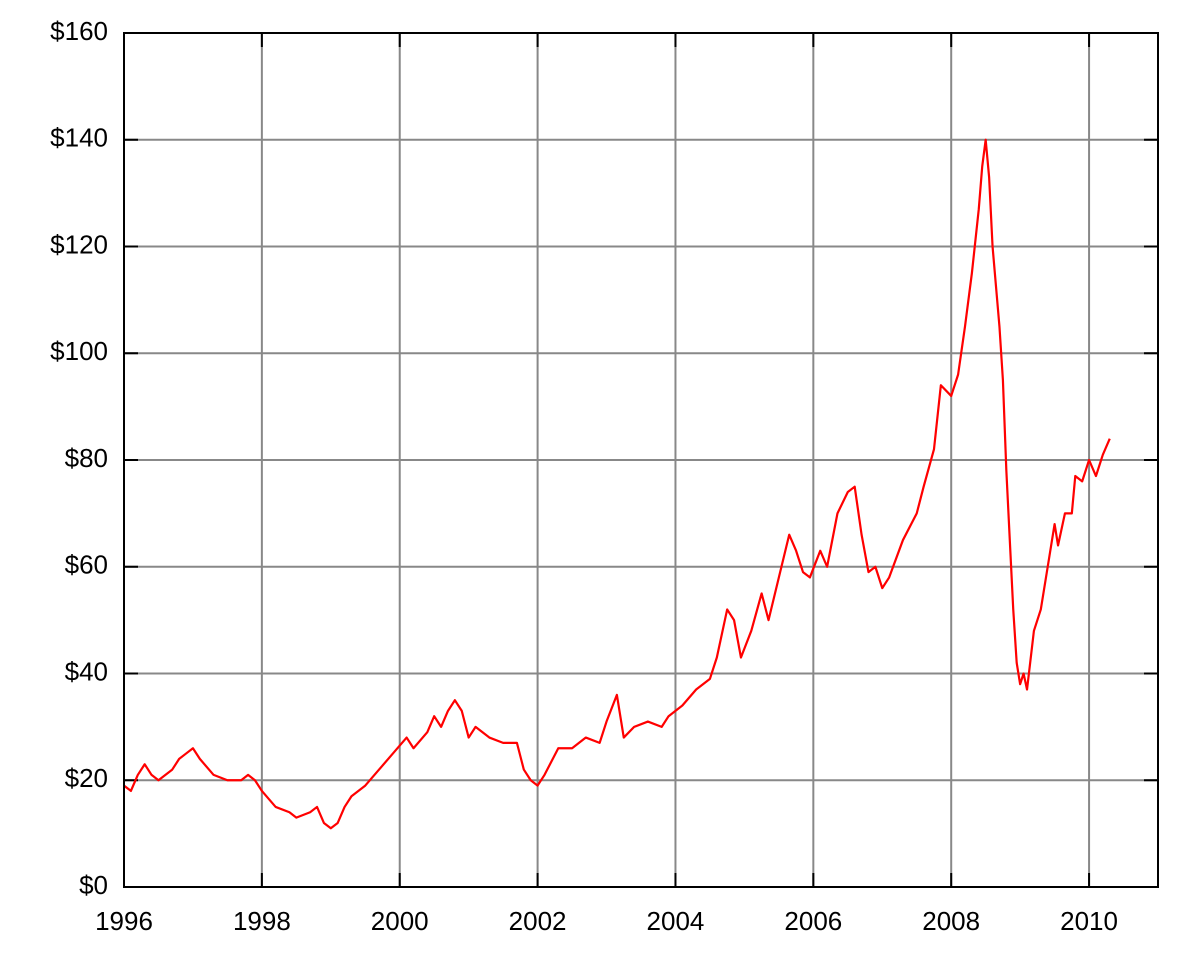  I want to click on x-tick-label: 2008, so click(951, 921).